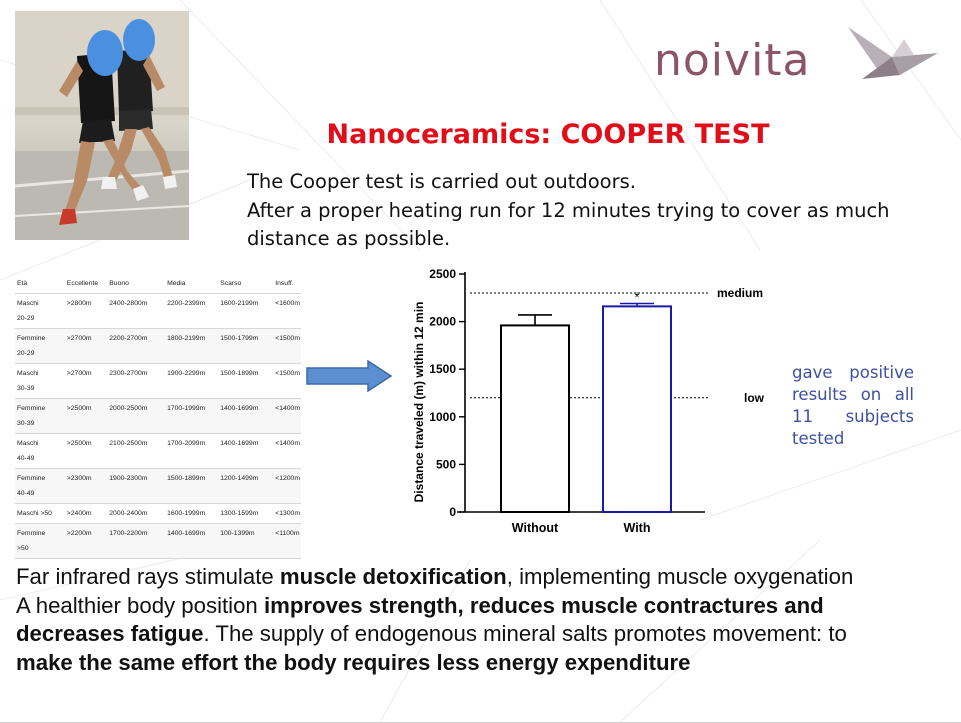  Describe the element at coordinates (139, 119) in the screenshot. I see `runner-right` at that location.